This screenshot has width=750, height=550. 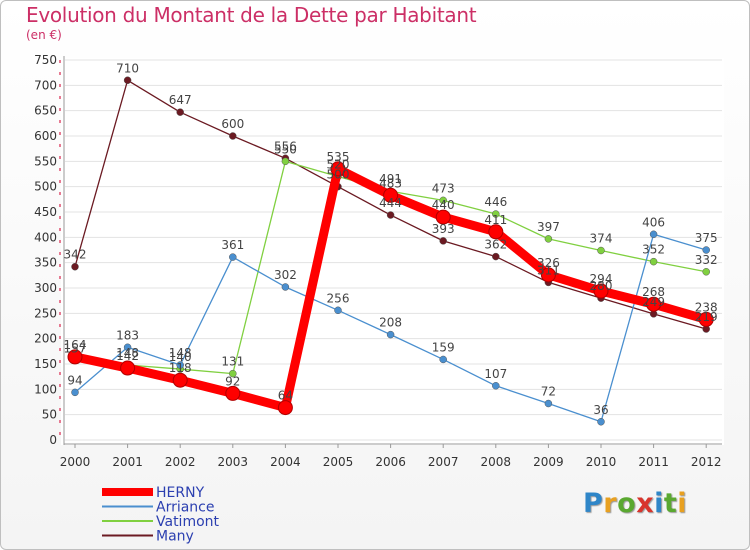 I want to click on y-tick-label: 700, so click(x=45, y=85).